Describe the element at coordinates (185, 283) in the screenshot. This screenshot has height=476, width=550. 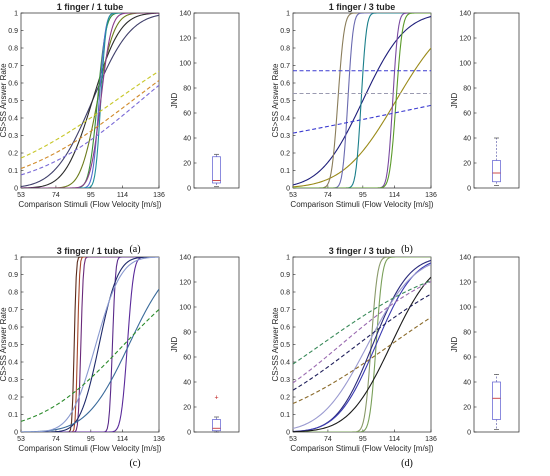
I see `jnd-y-tick-label: 120` at that location.